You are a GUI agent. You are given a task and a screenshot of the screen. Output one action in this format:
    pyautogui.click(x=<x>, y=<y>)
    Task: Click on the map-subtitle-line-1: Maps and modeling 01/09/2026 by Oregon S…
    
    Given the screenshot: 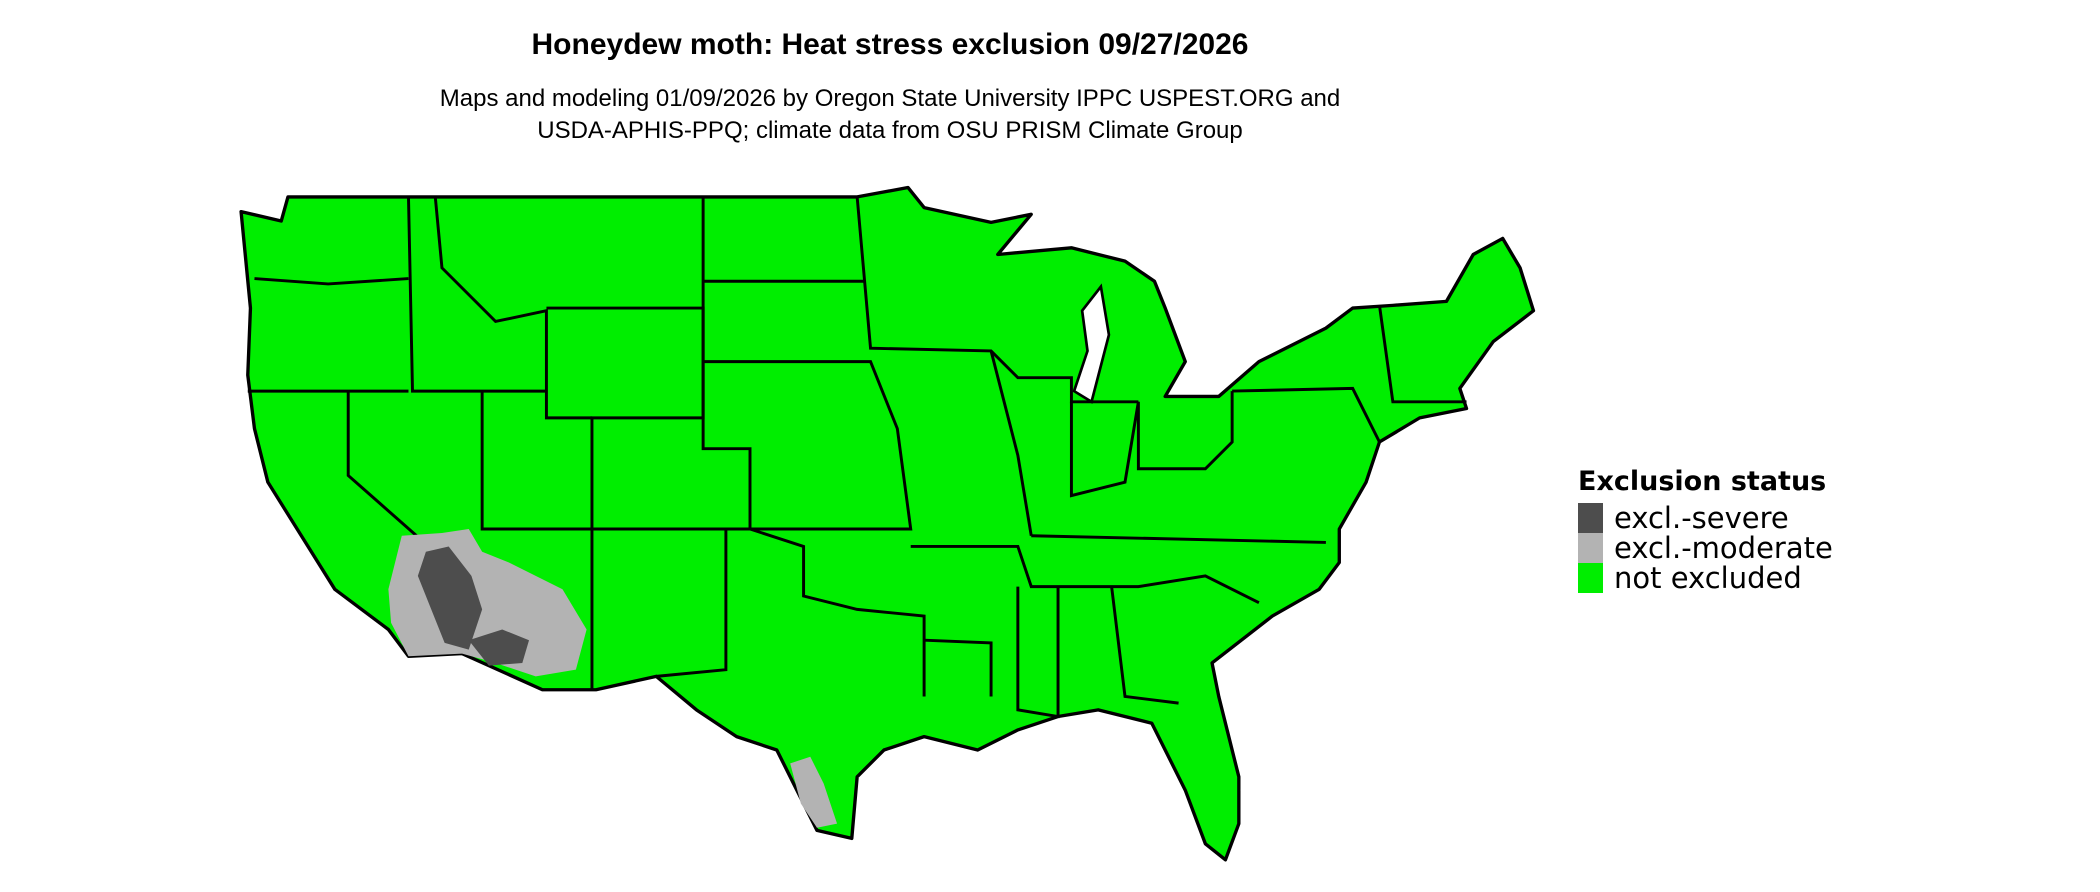 What is the action you would take?
    pyautogui.click(x=890, y=98)
    